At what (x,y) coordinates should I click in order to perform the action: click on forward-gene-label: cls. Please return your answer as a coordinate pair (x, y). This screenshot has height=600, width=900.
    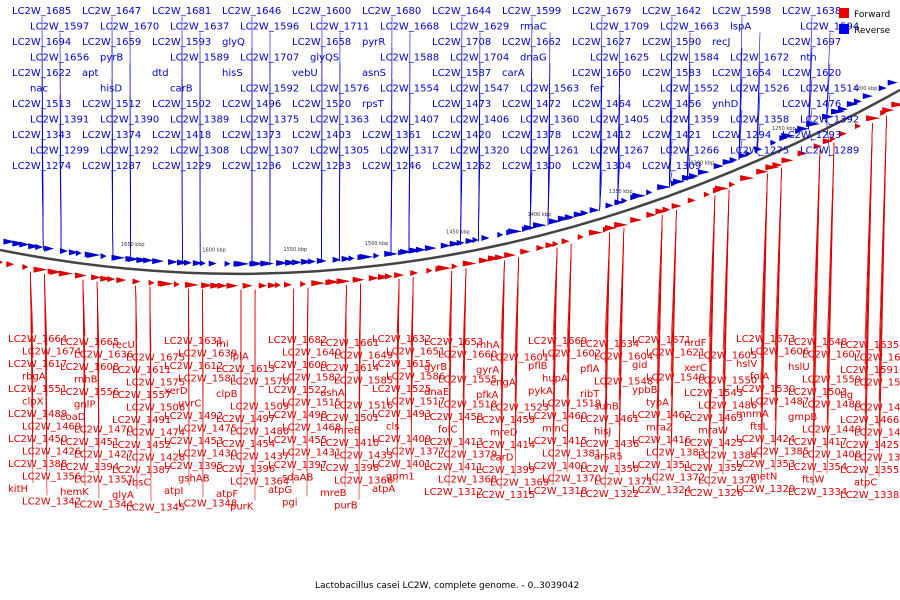
    Looking at the image, I should click on (393, 427).